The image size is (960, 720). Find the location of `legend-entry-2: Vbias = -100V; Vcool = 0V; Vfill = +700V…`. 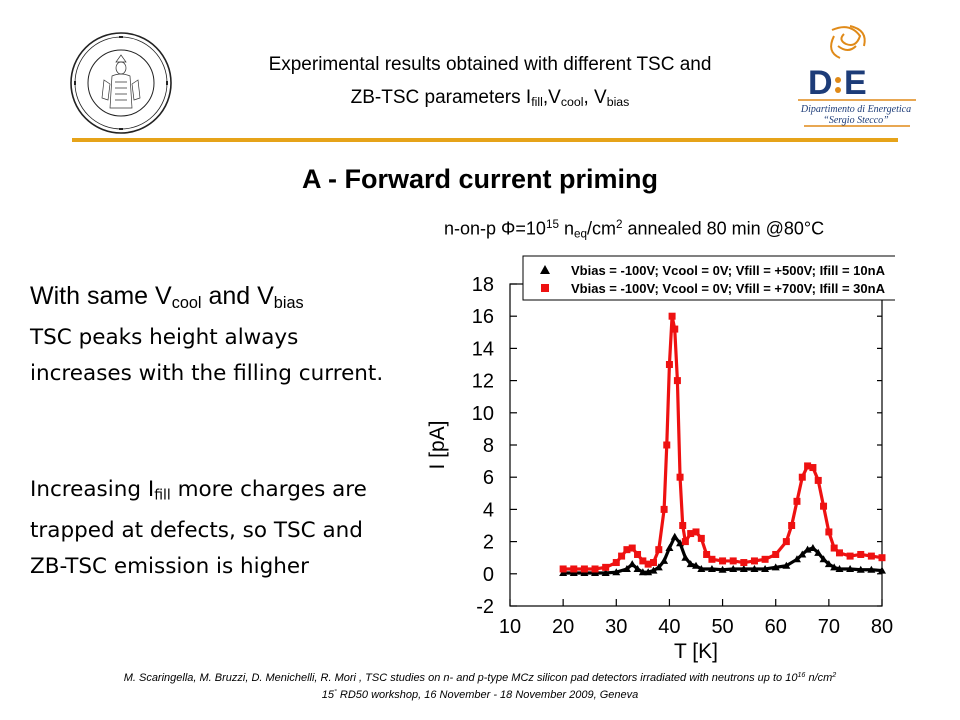

legend-entry-2: Vbias = -100V; Vcool = 0V; Vfill = +700V… is located at coordinates (728, 288).